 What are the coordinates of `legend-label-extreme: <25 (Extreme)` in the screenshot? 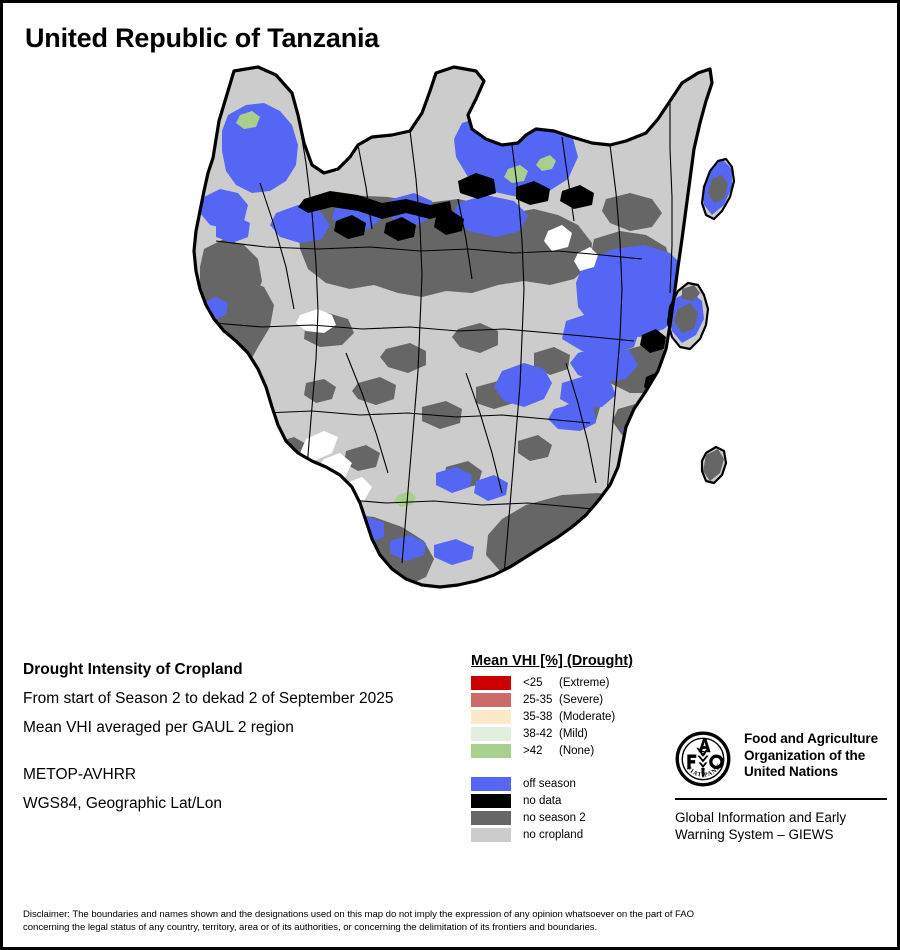 It's located at (566, 682).